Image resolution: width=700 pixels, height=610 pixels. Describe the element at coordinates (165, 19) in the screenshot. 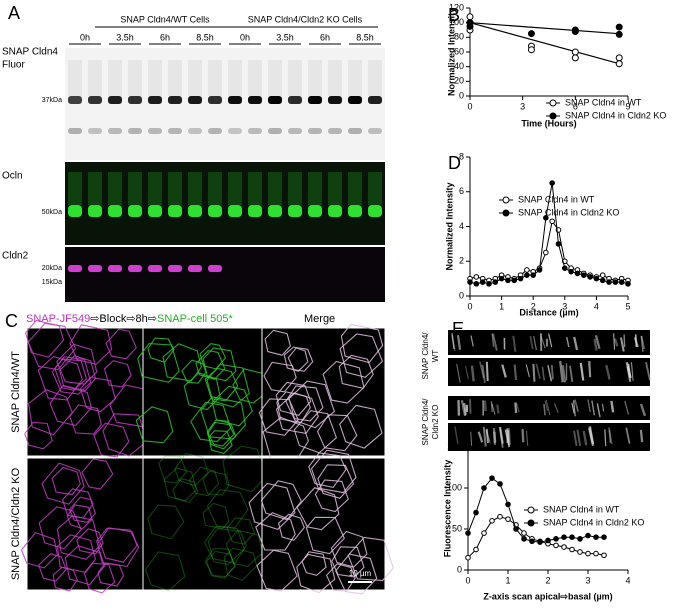

I see `group-label: SNAP Cldn4/WT Cells` at that location.